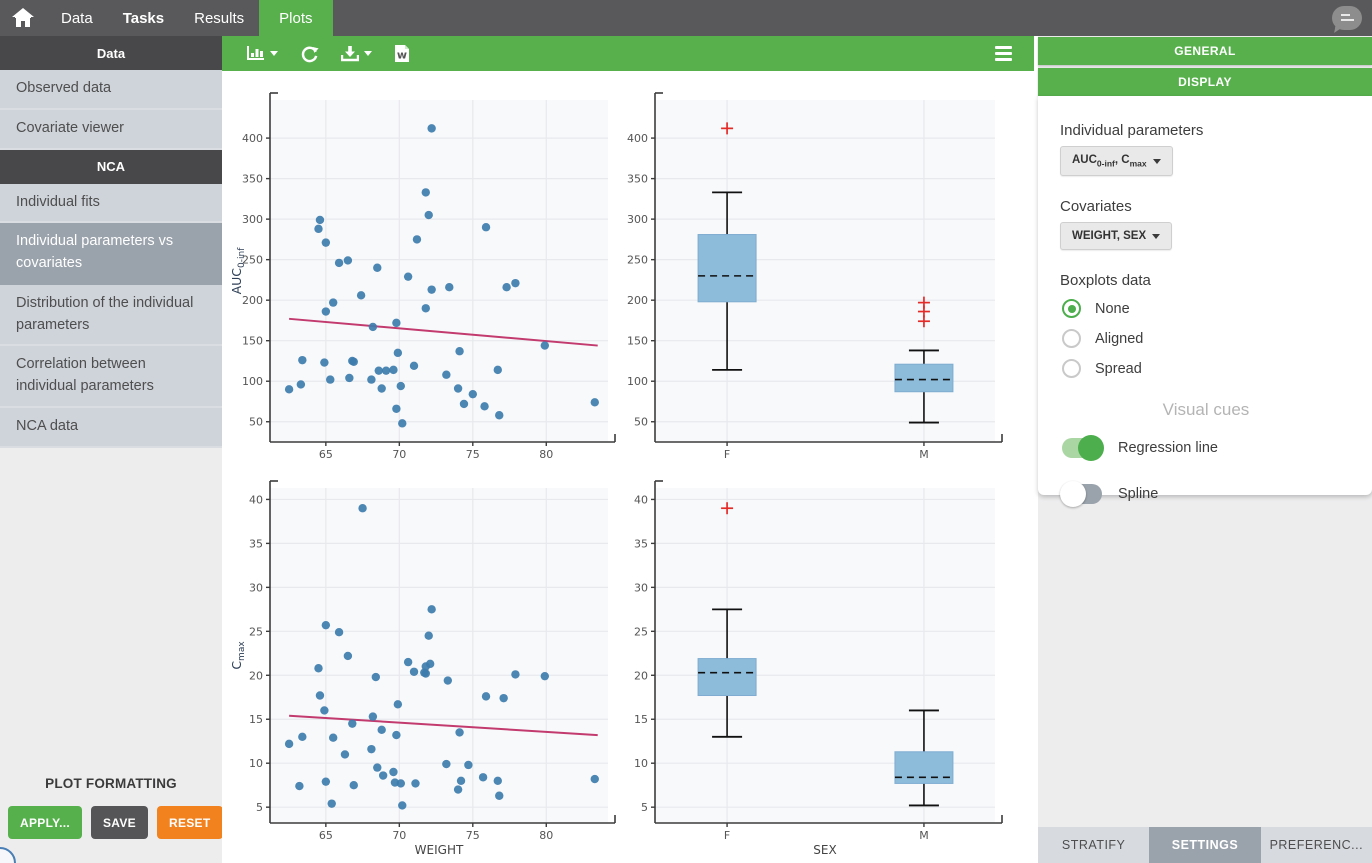 This screenshot has width=1372, height=863. Describe the element at coordinates (1116, 161) in the screenshot. I see `individual-parameters-dropdown: AUC0-inf, Cmax` at that location.